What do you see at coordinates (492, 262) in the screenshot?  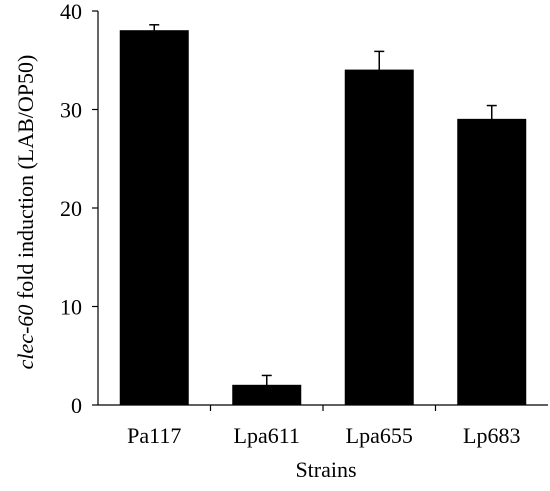 I see `bar-lp683` at bounding box center [492, 262].